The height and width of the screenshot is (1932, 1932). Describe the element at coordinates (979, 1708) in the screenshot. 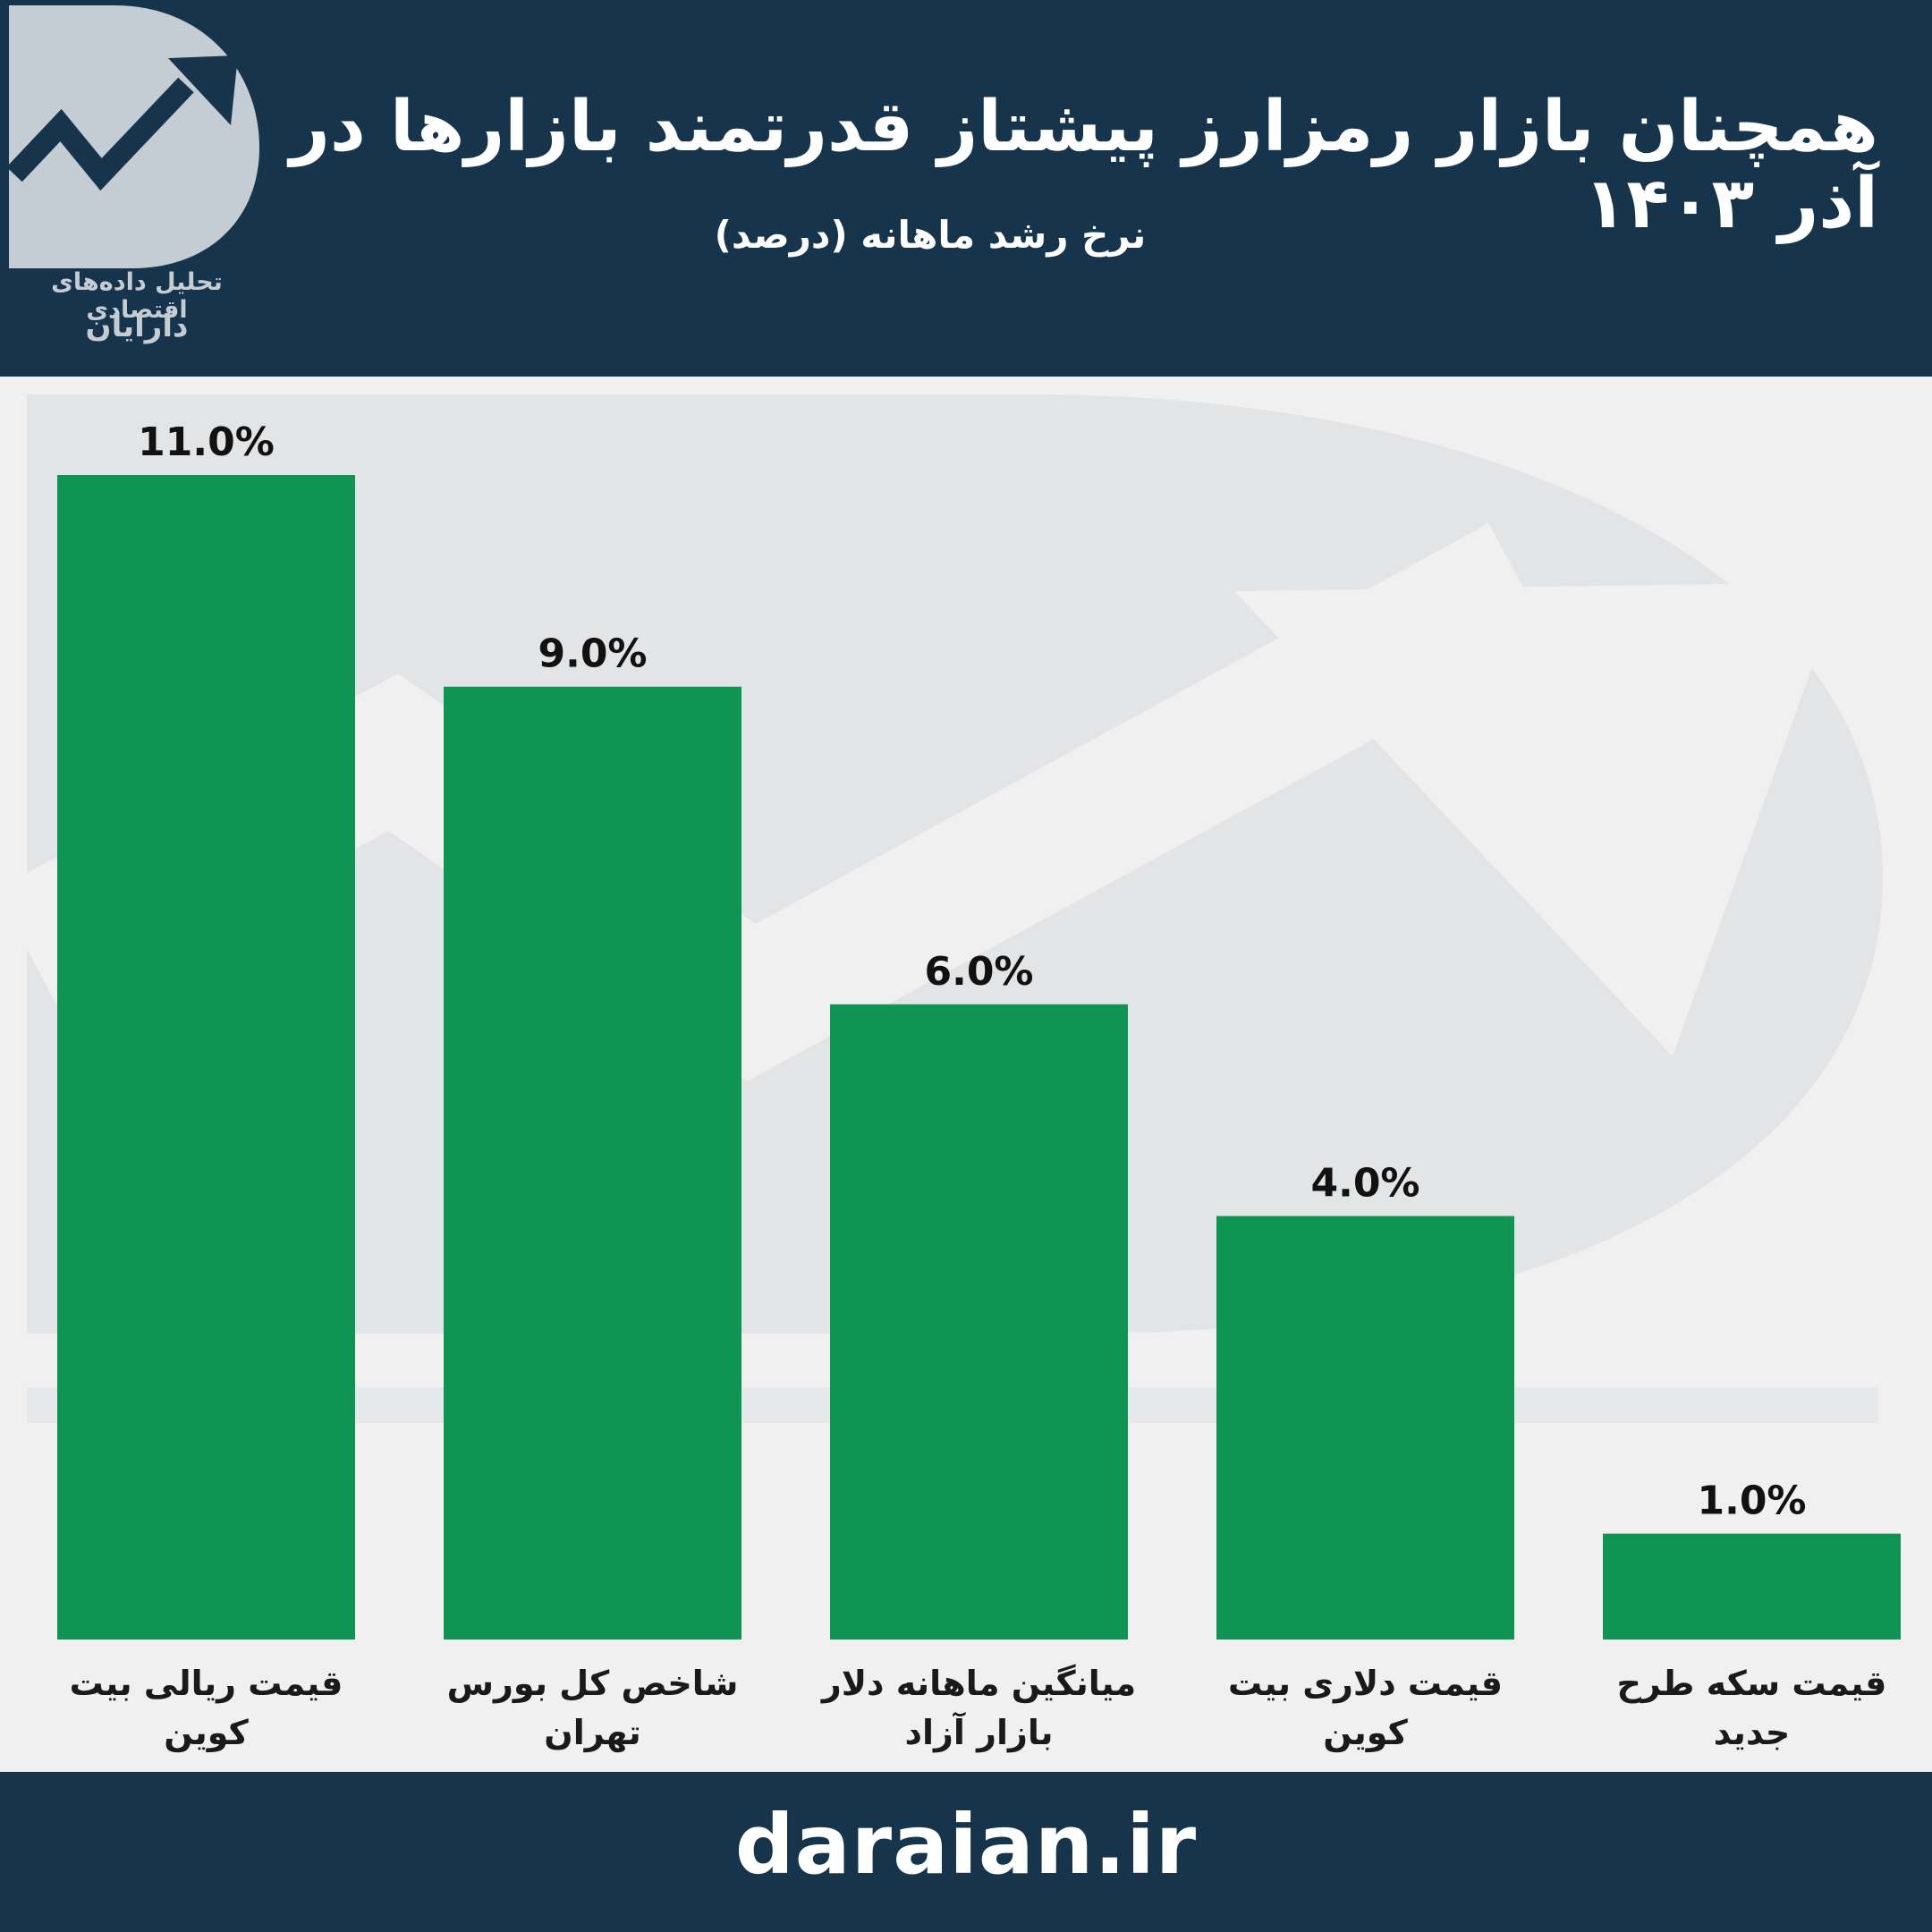

I see `category-label-3: میانگین ماهانه دلار بازار آزاد` at that location.